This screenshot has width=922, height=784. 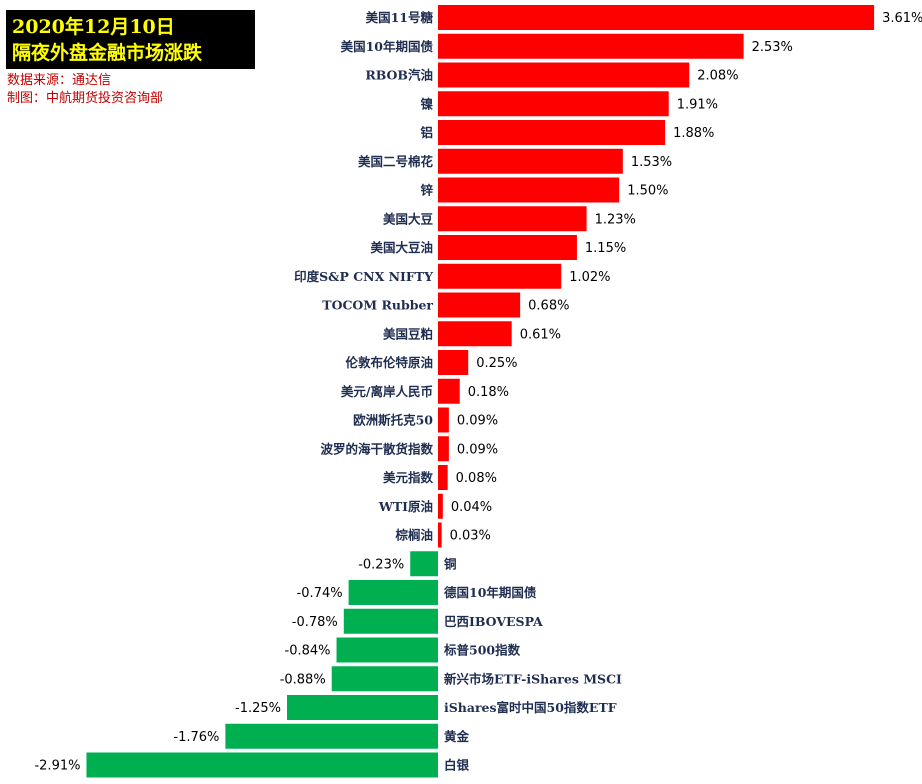 I want to click on data-label: 1.88%, so click(x=693, y=133).